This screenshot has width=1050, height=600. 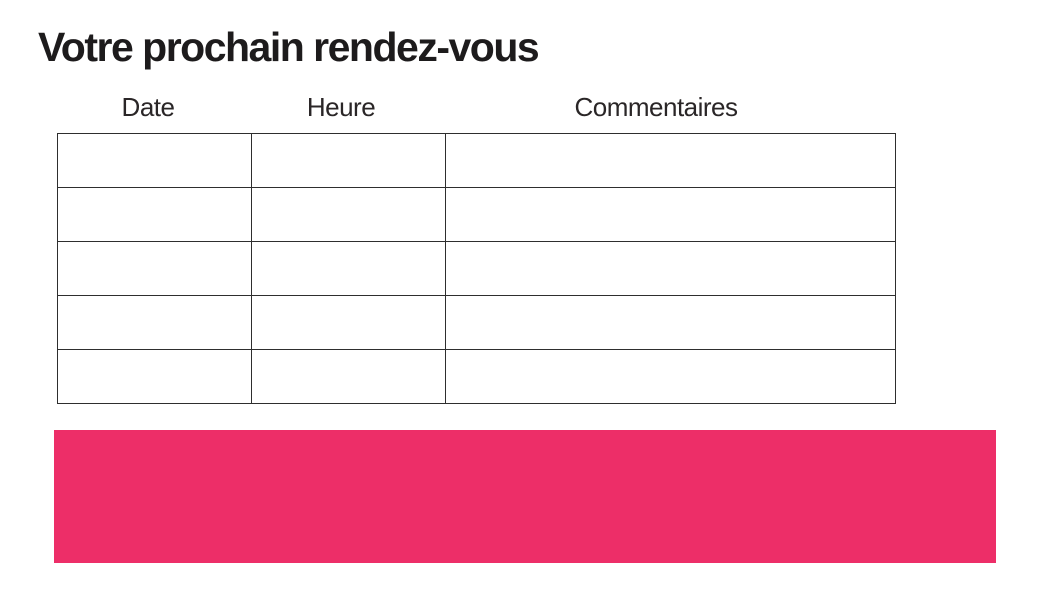 I want to click on column-header-commentaires: Commentaires, so click(x=656, y=107).